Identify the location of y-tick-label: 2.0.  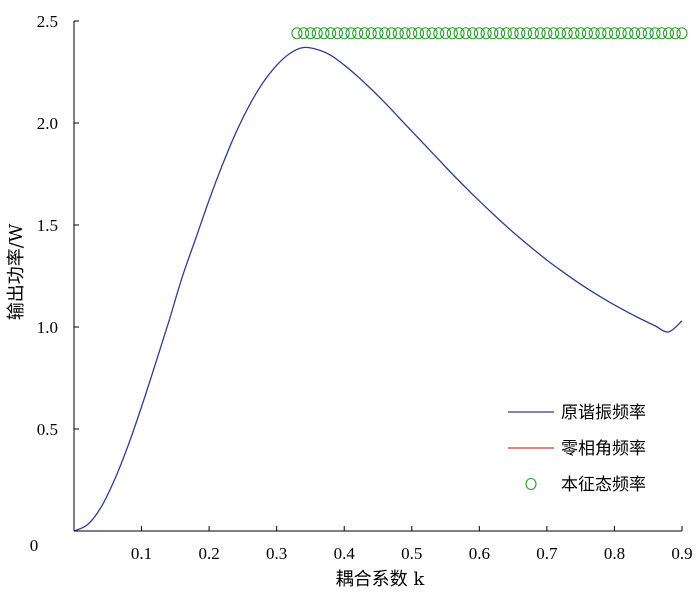
(47, 123).